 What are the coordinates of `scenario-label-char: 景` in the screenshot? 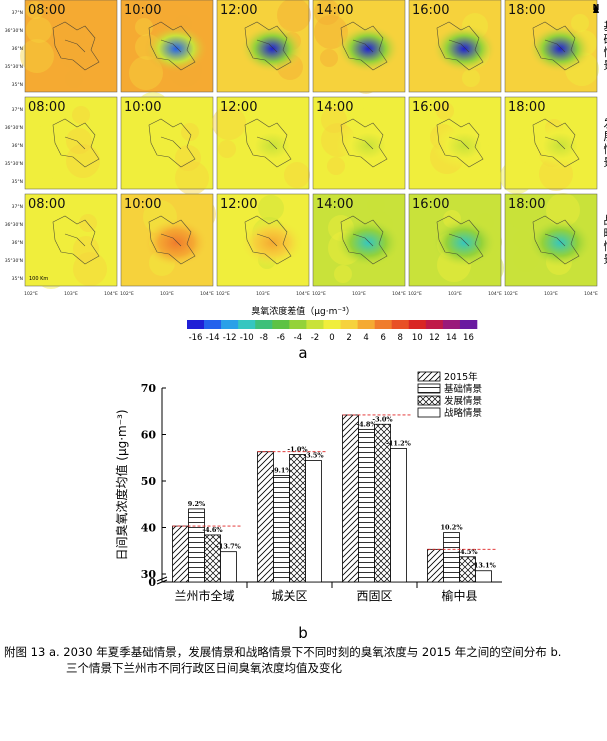 It's located at (605, 65).